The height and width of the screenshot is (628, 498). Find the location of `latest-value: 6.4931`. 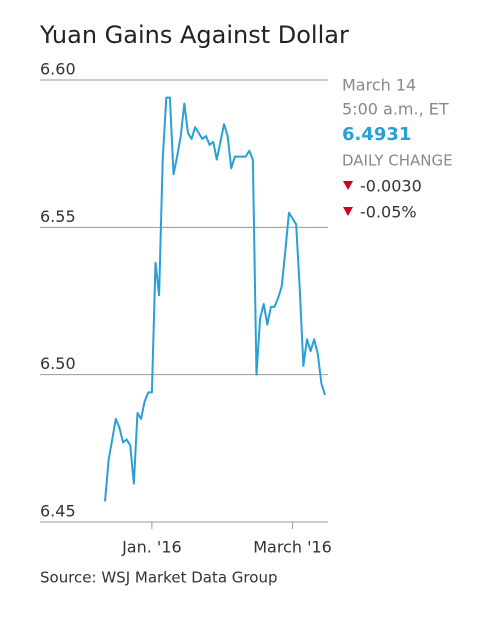

latest-value: 6.4931 is located at coordinates (376, 134).